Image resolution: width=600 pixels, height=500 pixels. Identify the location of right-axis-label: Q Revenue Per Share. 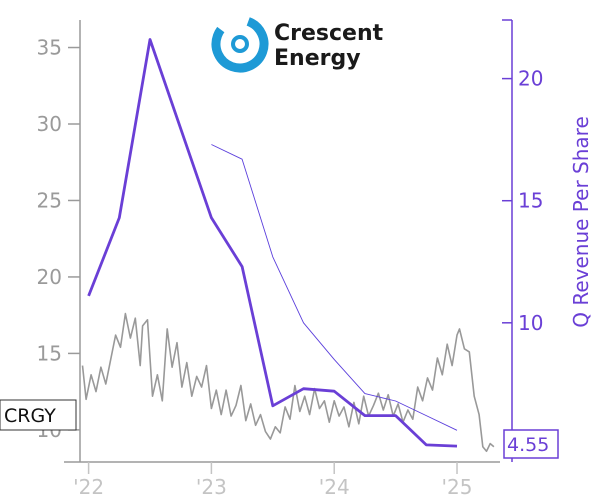
(581, 222).